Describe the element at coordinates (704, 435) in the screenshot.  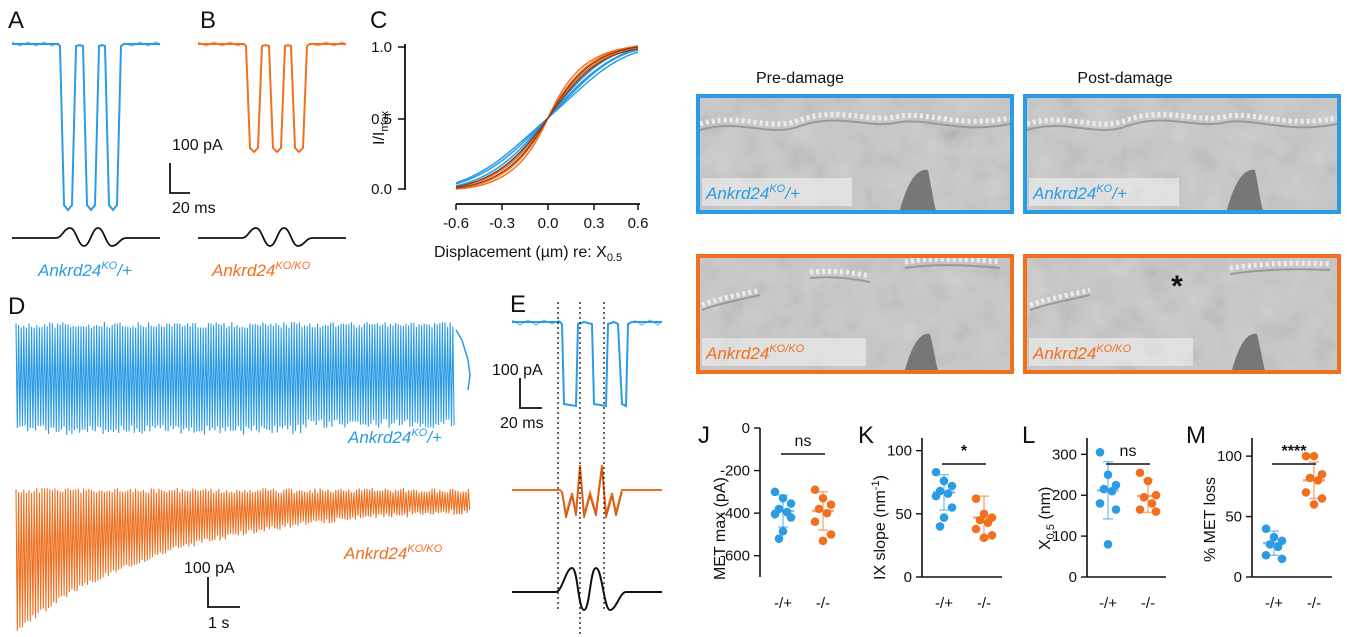
I see `panel-label-j: J` at that location.